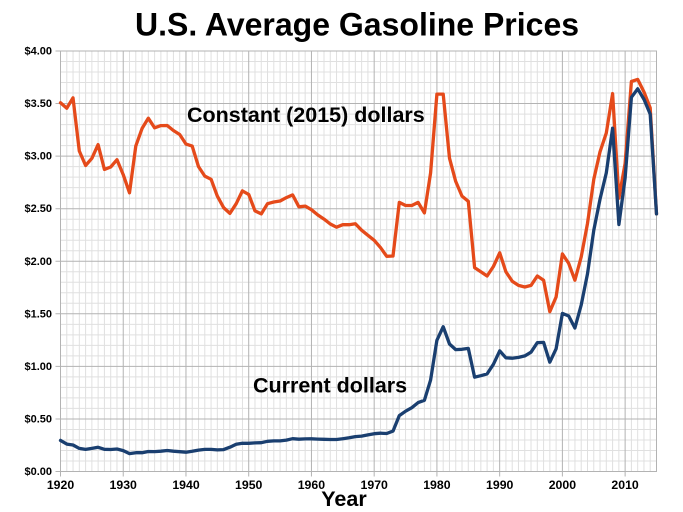 Image resolution: width=683 pixels, height=512 pixels. Describe the element at coordinates (38, 209) in the screenshot. I see `svg-text: $2.50` at that location.